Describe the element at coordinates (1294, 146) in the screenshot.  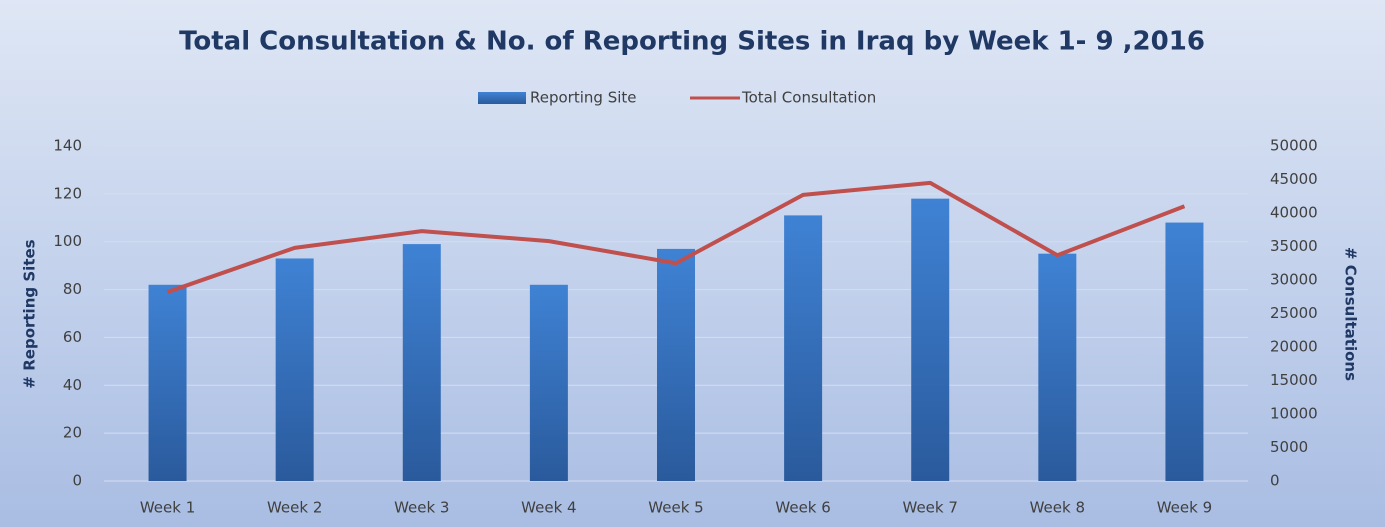
I see `y2-tick-label: 50000` at that location.